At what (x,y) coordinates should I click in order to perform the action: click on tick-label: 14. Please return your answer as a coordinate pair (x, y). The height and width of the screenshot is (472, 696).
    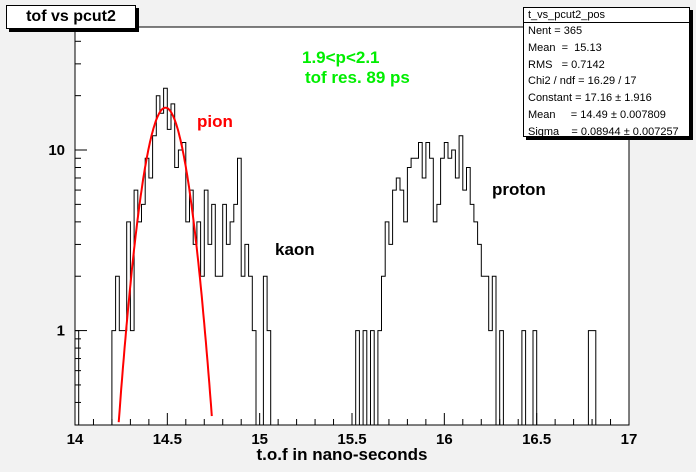
    Looking at the image, I should click on (75, 439).